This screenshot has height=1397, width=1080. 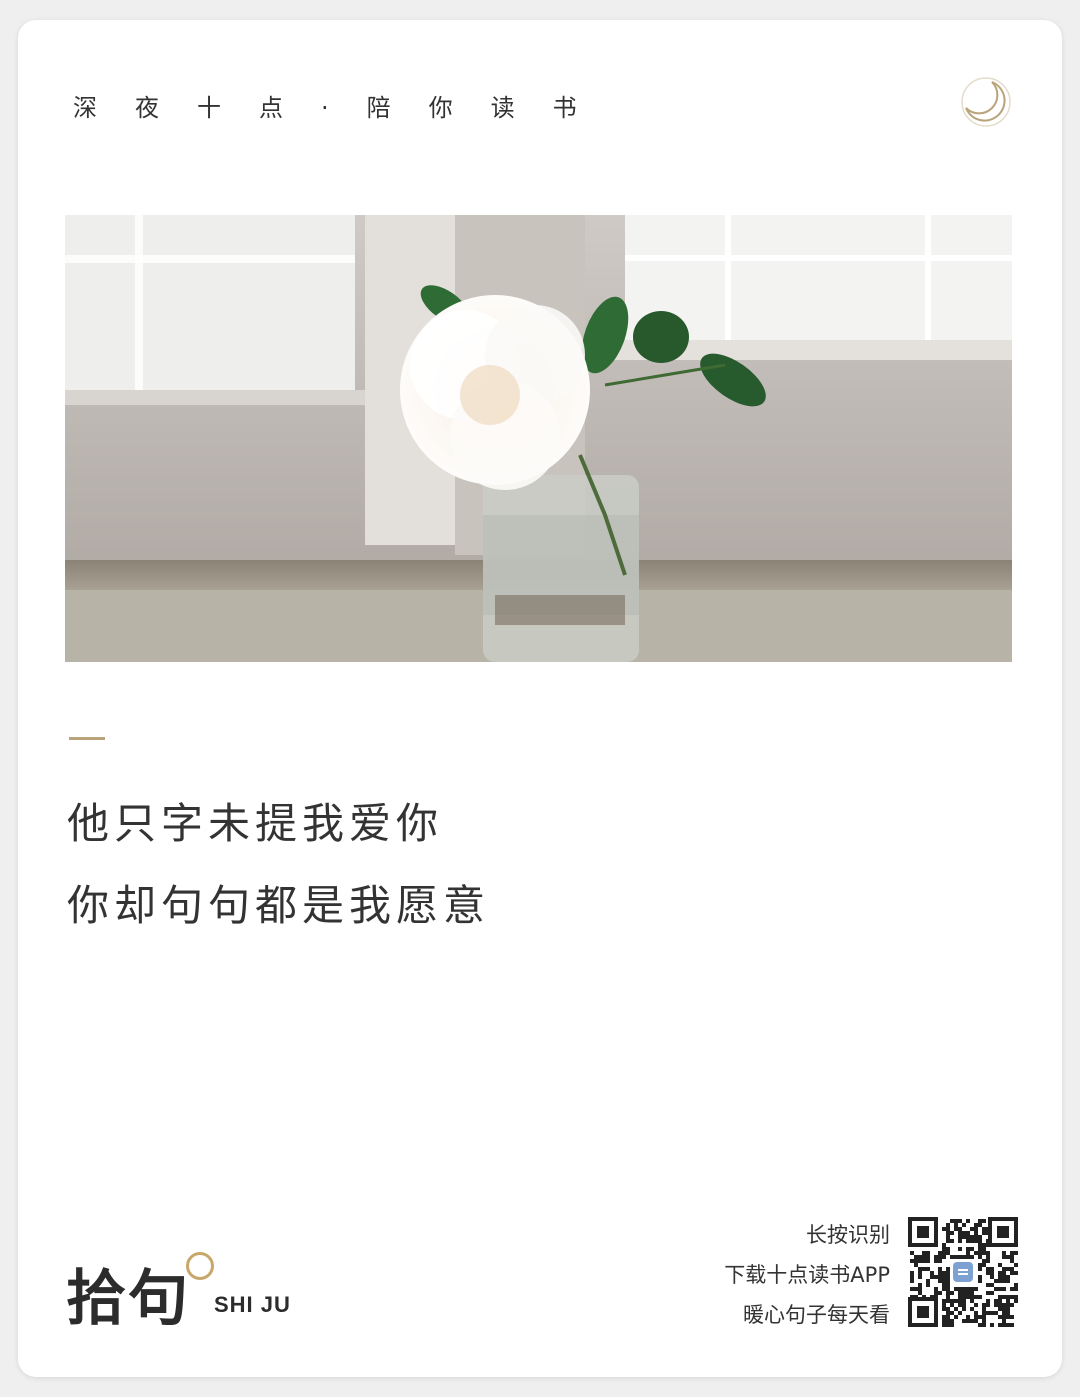 I want to click on quote-line-2: 你却句句都是我愿意, so click(x=279, y=905).